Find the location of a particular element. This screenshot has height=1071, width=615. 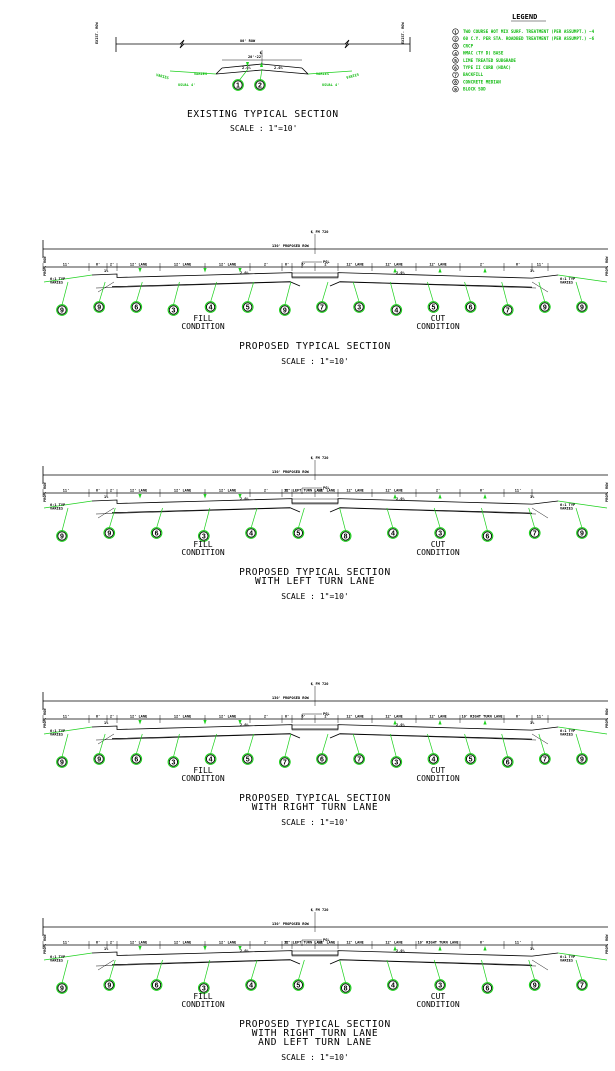

legend-item-6: 6 TYPE II CURB (HDAC) is located at coordinates (481, 67).